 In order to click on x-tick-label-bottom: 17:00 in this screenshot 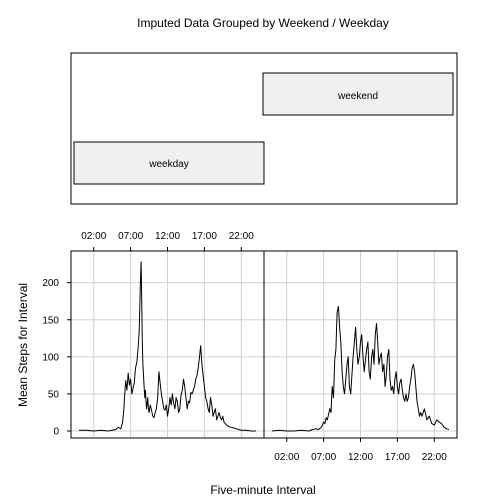, I will do `click(397, 457)`.